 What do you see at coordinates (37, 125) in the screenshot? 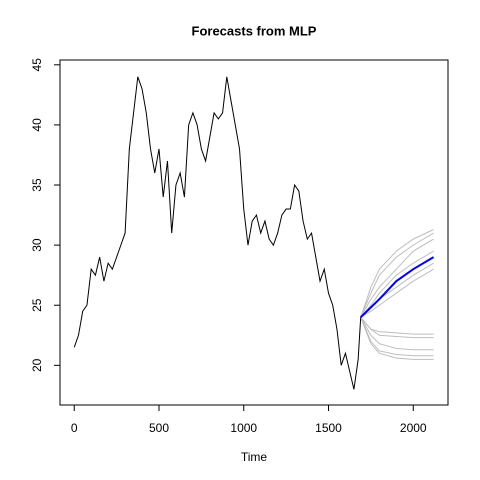
I see `y-tick-label: 40` at bounding box center [37, 125].